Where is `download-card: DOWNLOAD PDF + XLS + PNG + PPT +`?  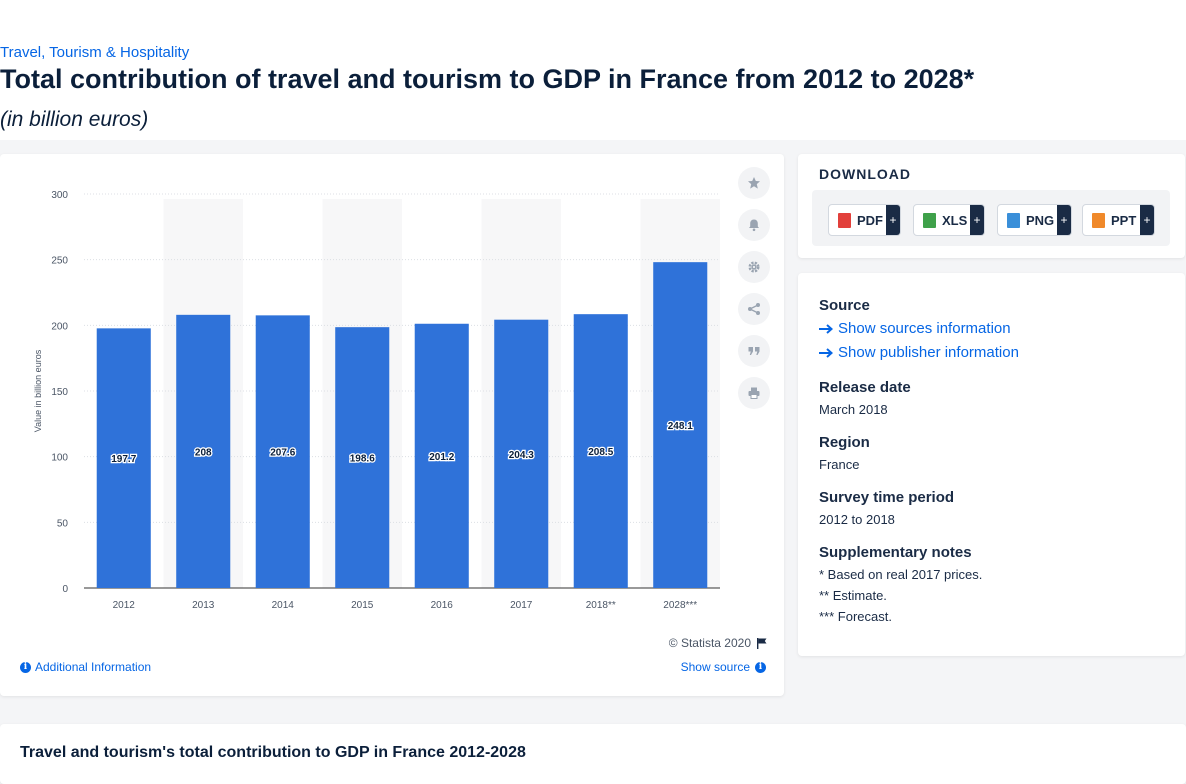 download-card: DOWNLOAD PDF + XLS + PNG + PPT + is located at coordinates (991, 206).